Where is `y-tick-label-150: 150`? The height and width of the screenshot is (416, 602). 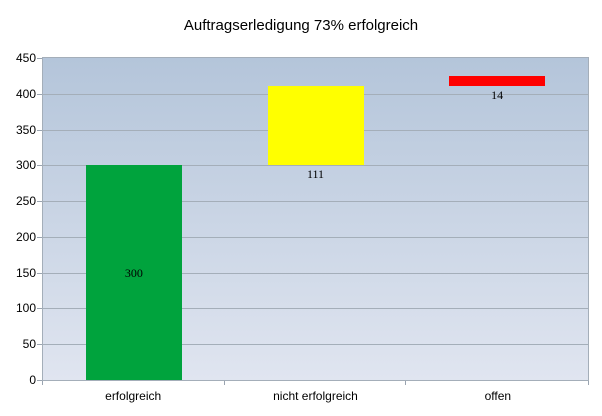 y-tick-label-150: 150 is located at coordinates (25, 272).